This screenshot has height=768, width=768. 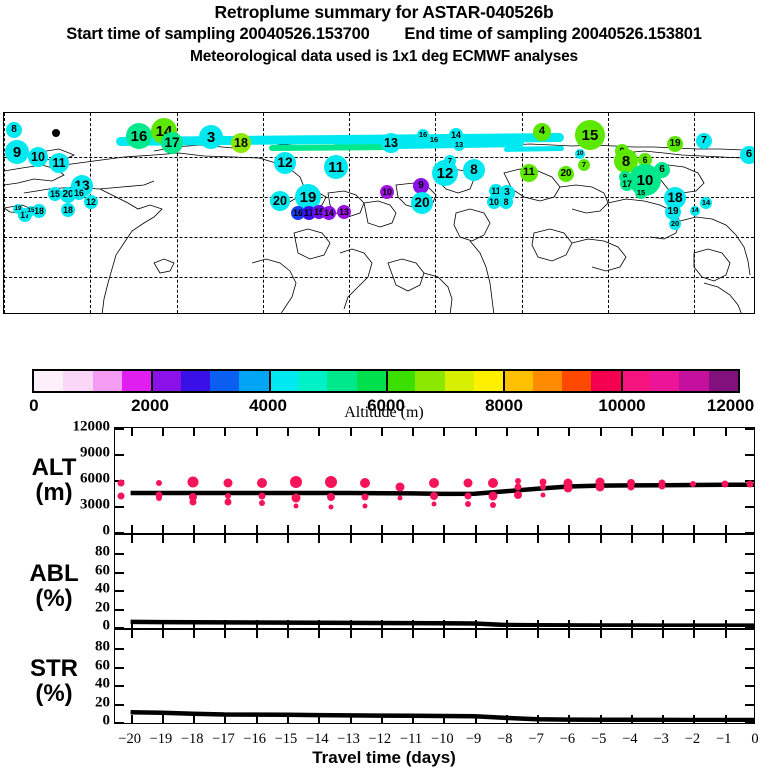 I want to click on plume-streak, so click(x=534, y=148).